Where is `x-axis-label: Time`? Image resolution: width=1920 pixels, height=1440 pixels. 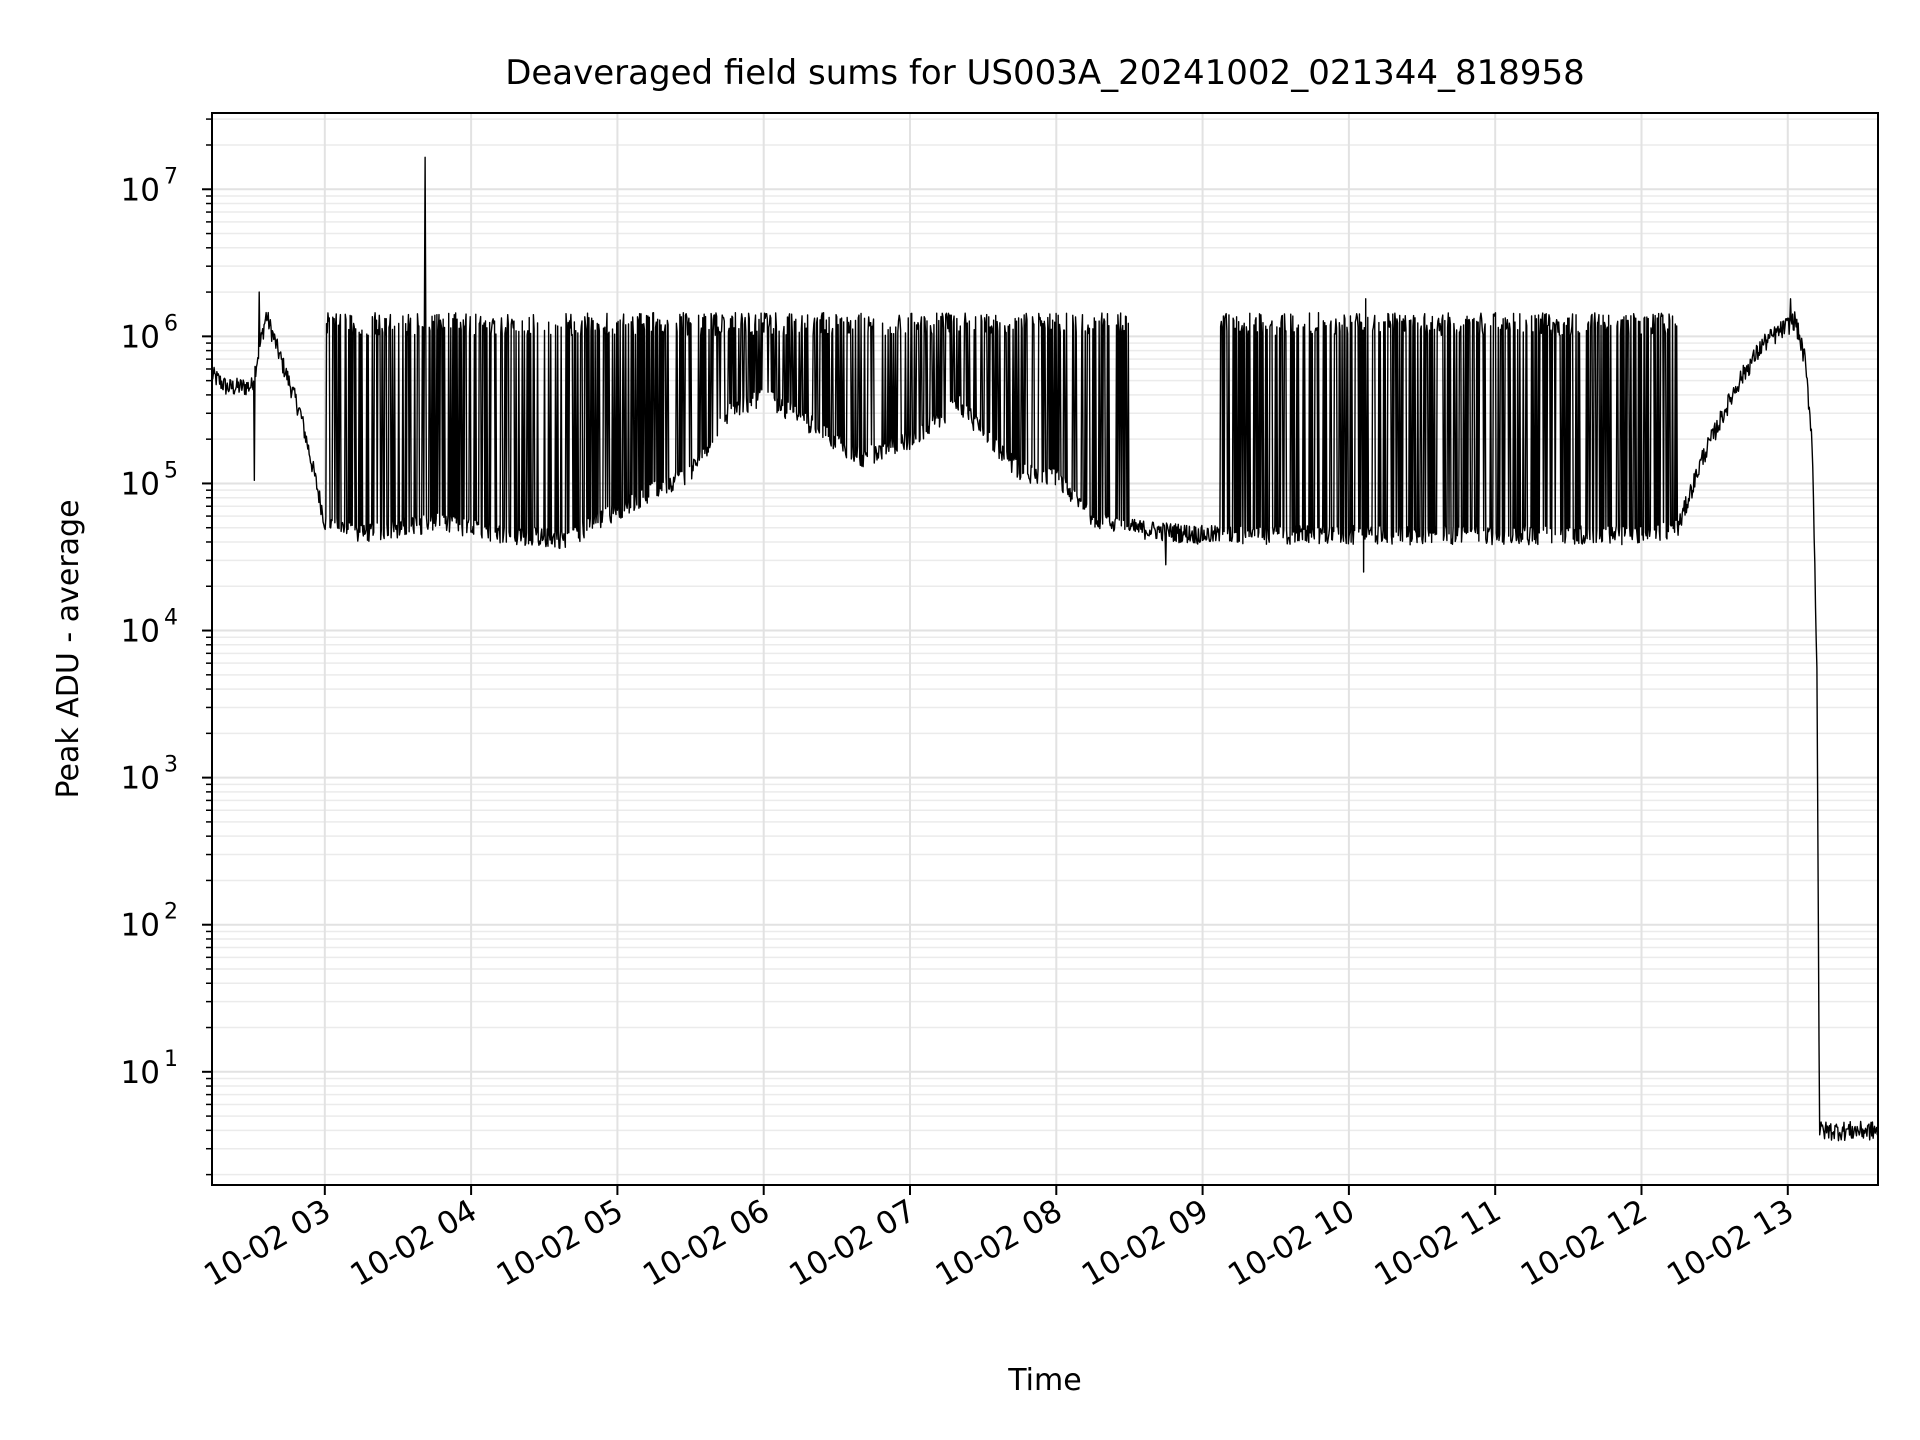
x-axis-label: Time is located at coordinates (1044, 1380).